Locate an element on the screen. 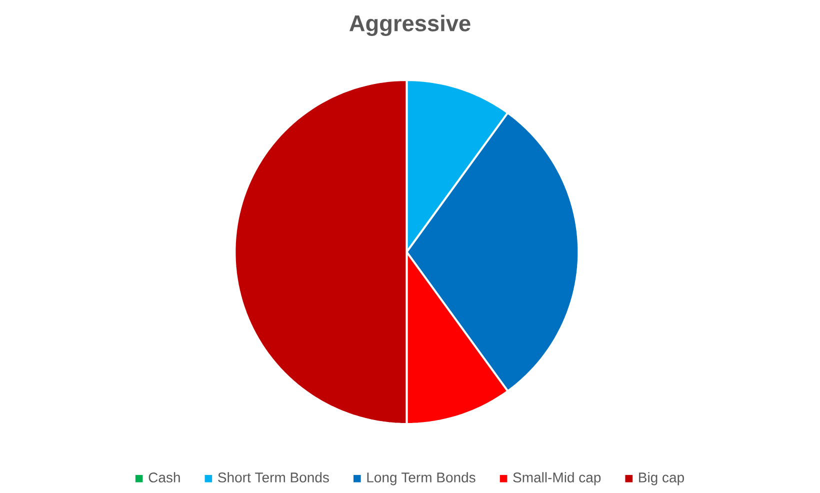  legend-label: Cash is located at coordinates (164, 477).